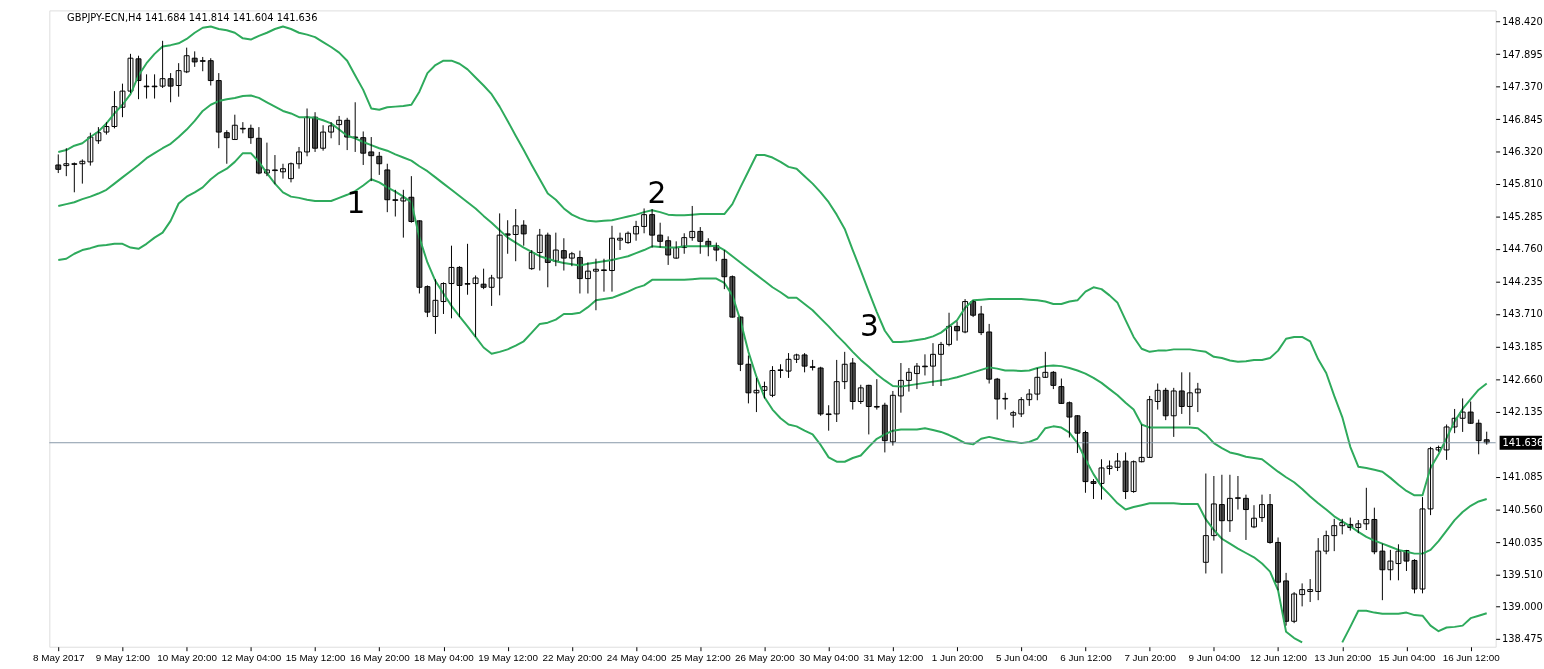  What do you see at coordinates (572, 658) in the screenshot?
I see `x-tick-label: 22 May 20:00` at bounding box center [572, 658].